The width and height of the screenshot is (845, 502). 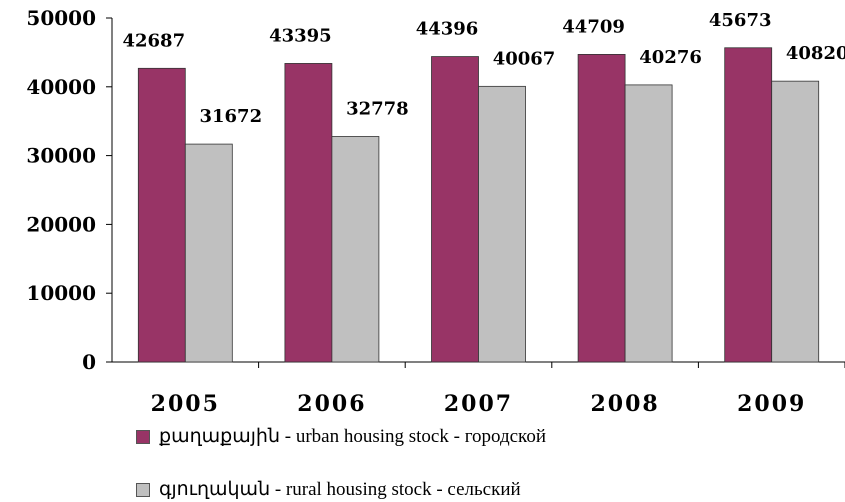 I want to click on data-label: 40820, so click(x=815, y=53).